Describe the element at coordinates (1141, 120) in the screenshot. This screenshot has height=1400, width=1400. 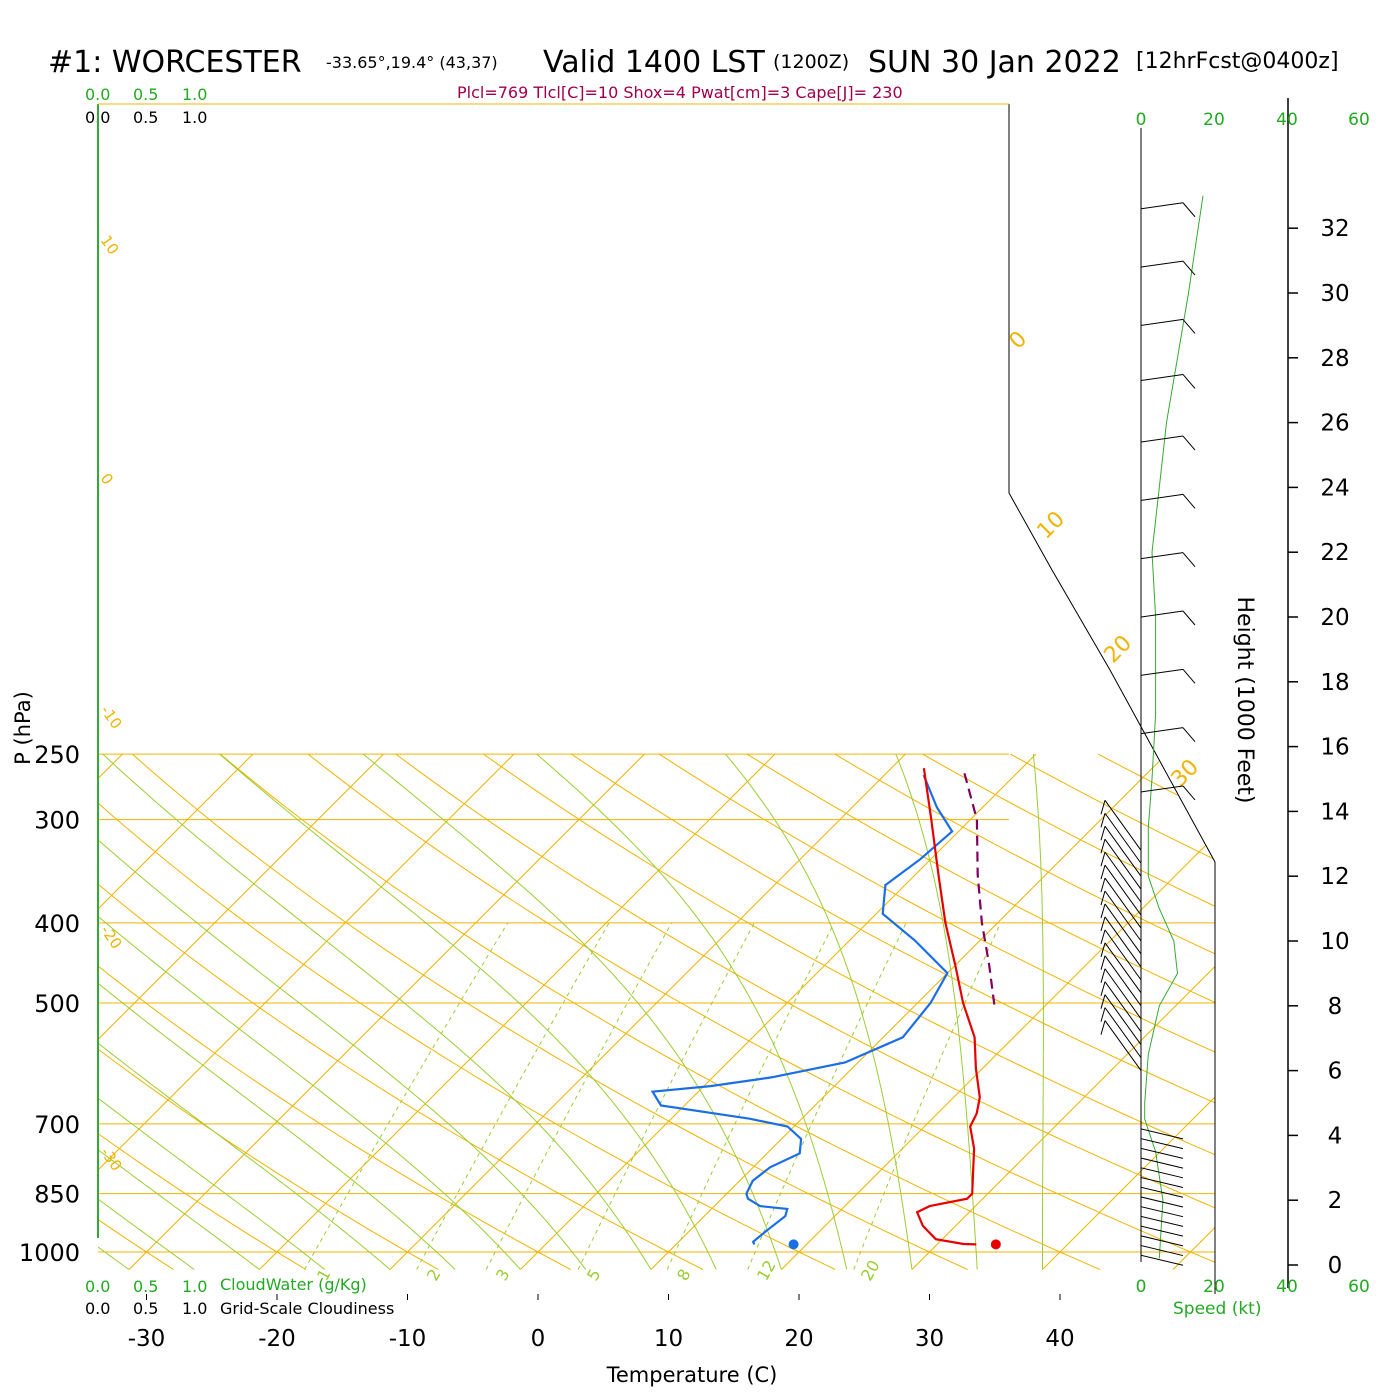
I see `speed-tick-top: 0` at that location.